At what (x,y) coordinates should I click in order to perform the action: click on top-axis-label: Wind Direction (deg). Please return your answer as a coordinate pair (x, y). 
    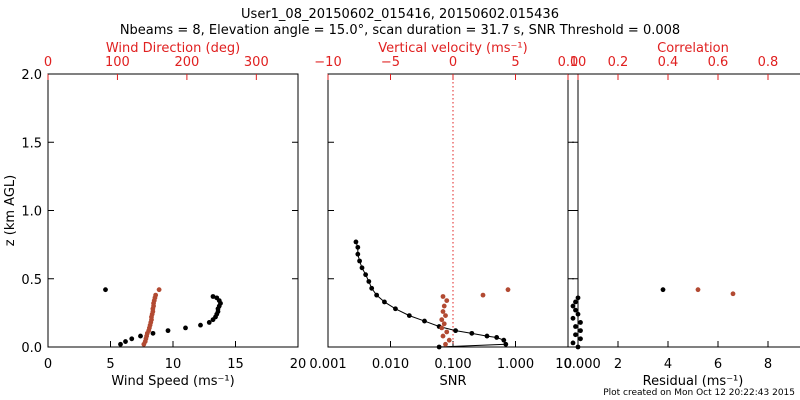
    Looking at the image, I should click on (173, 48).